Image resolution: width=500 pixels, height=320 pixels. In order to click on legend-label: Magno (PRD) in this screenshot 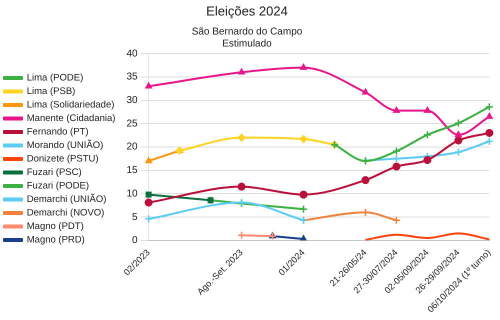, I will do `click(55, 240)`.